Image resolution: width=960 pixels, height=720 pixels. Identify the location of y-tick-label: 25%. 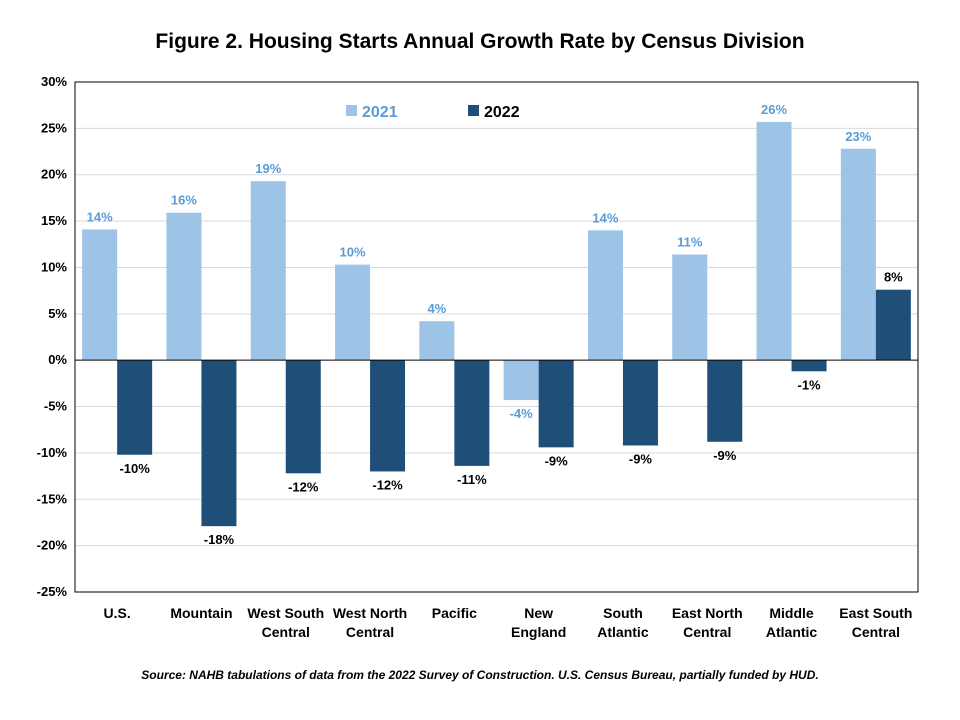
(54, 127).